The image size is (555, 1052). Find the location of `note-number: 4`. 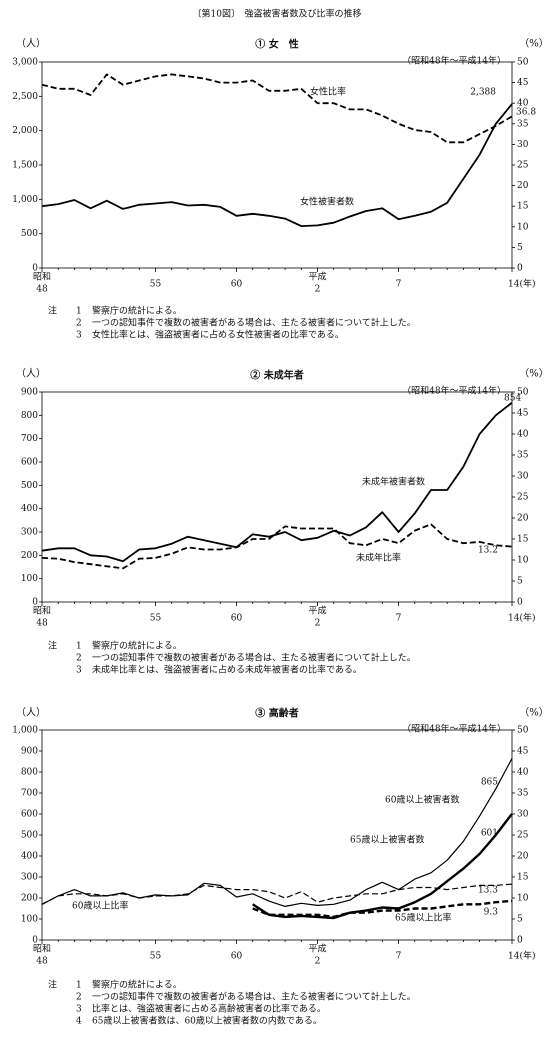

note-number: 4 is located at coordinates (79, 1022).